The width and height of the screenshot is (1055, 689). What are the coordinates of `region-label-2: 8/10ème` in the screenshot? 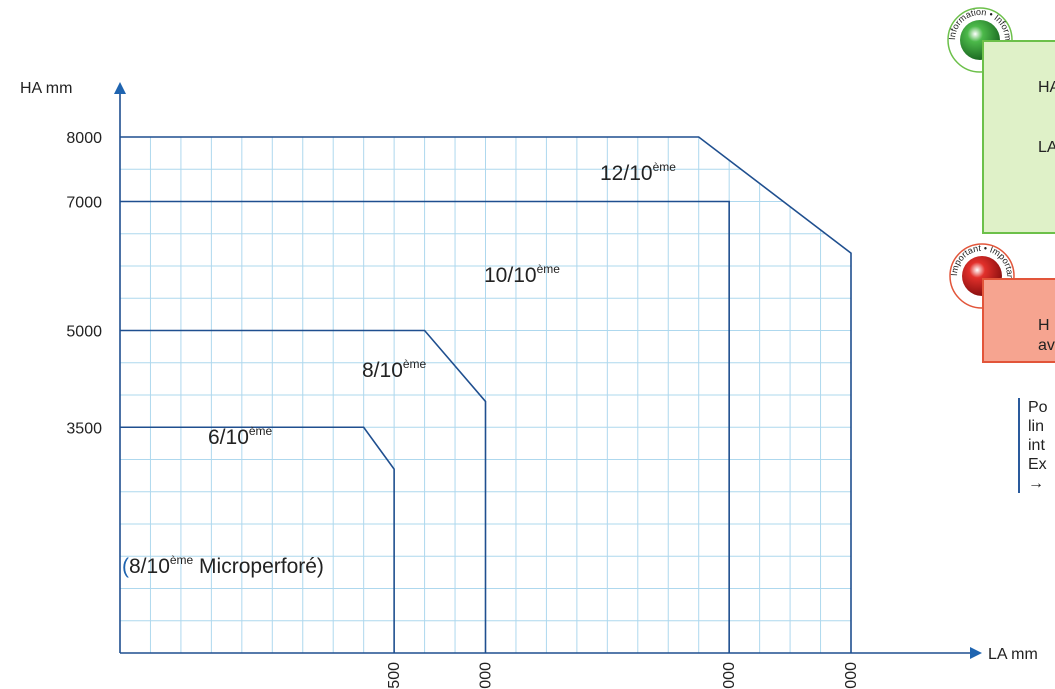 It's located at (394, 369).